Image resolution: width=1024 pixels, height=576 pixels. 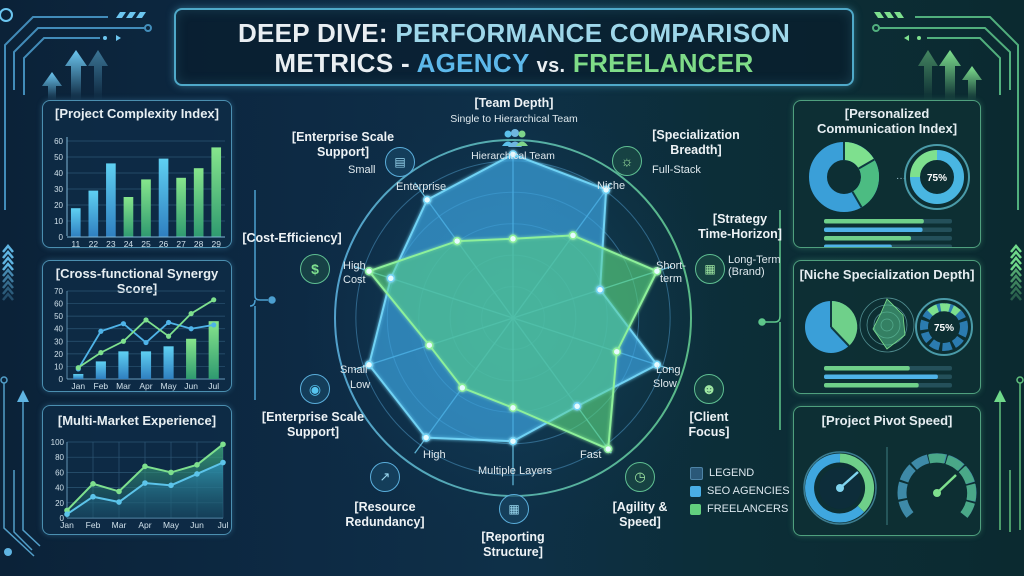 I want to click on svg-text: 60, so click(x=59, y=472).